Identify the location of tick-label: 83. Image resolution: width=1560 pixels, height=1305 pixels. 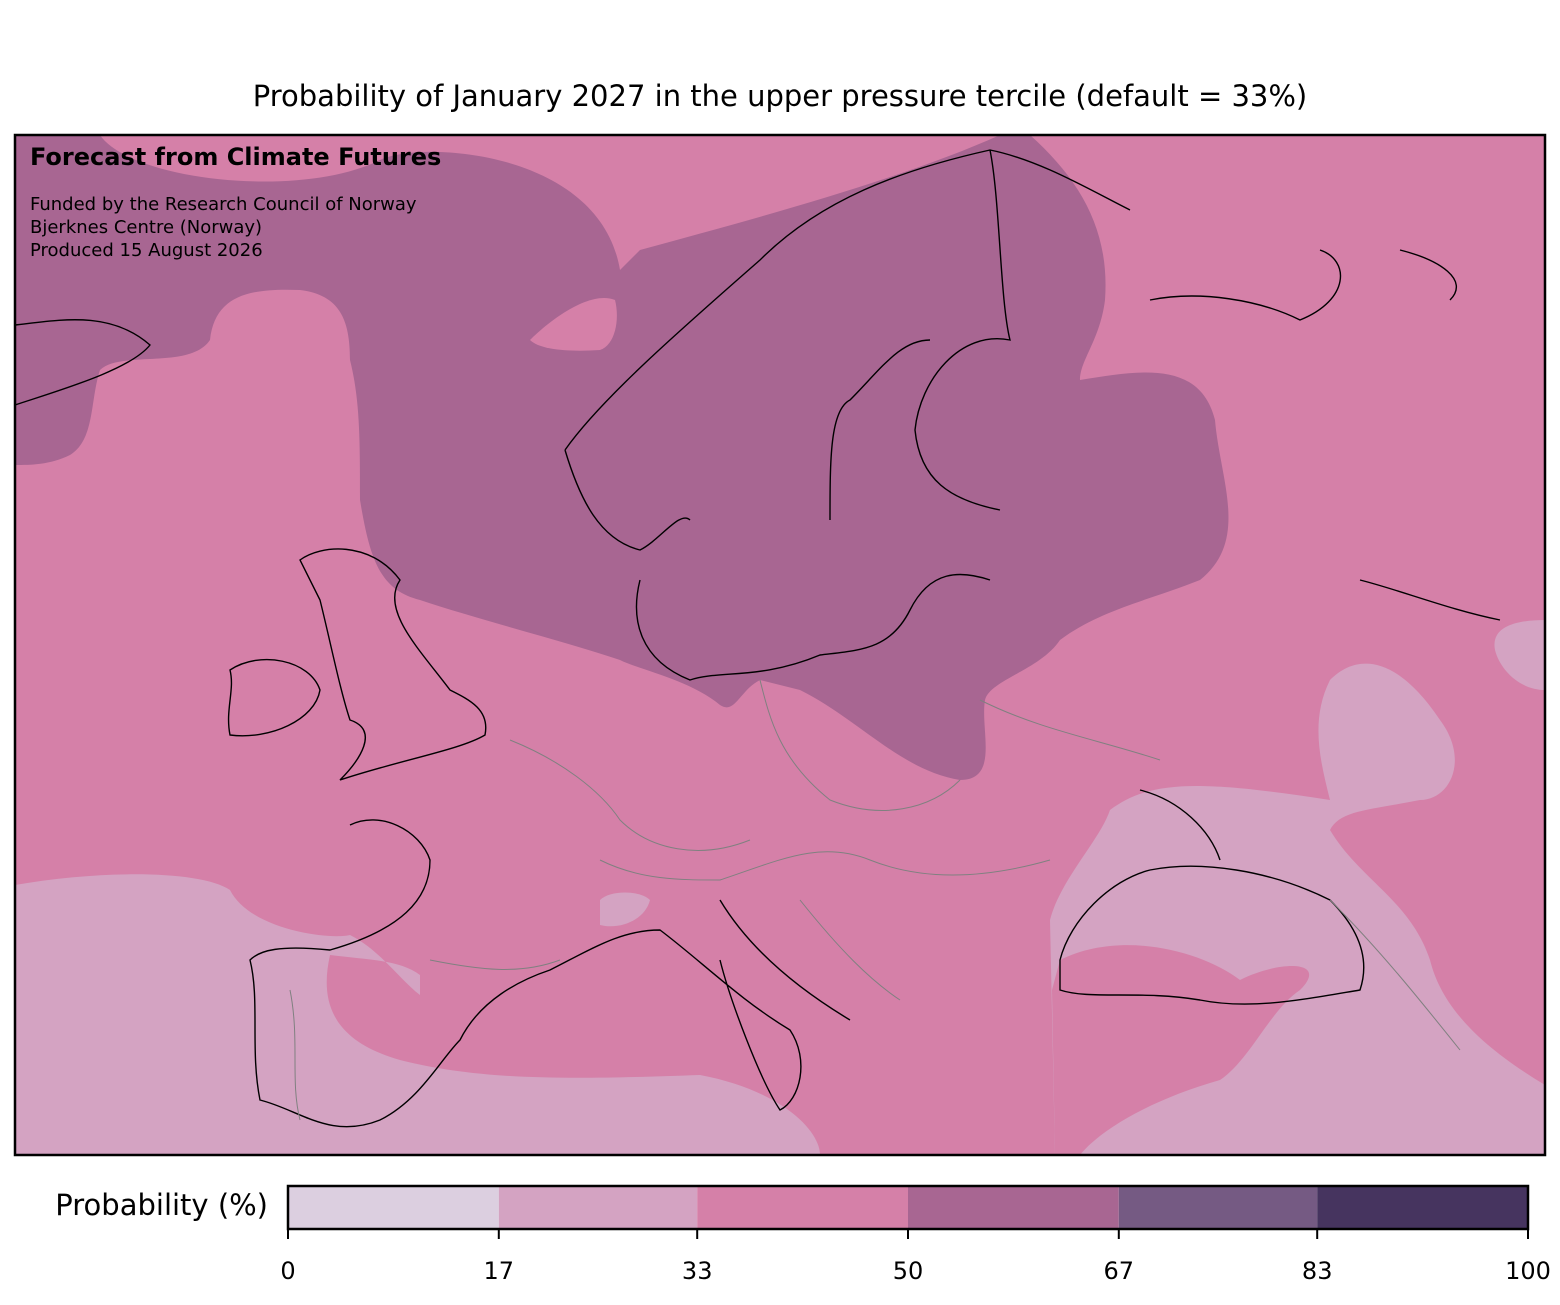
(1317, 1271).